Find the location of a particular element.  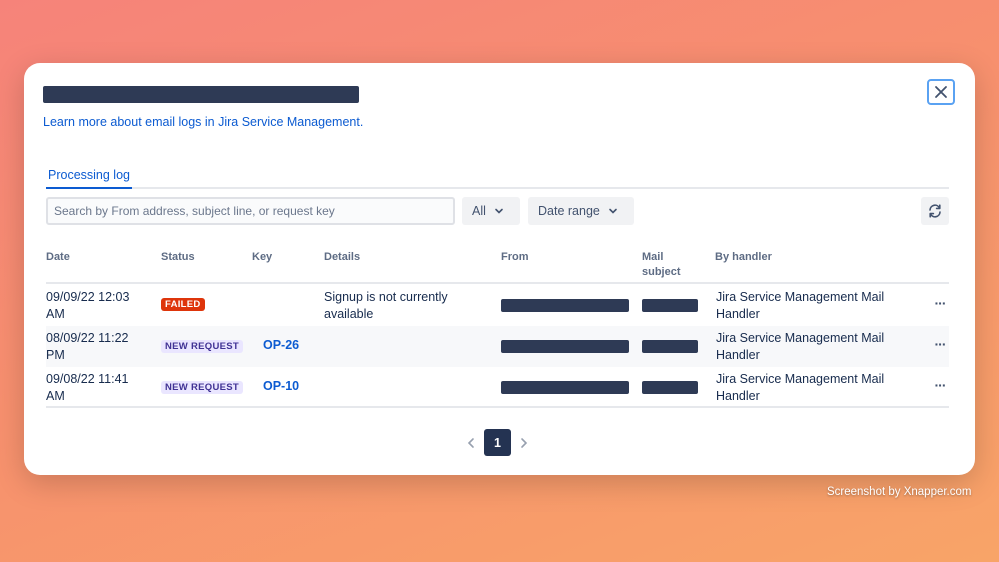

table-bottom-divider is located at coordinates (497, 407).